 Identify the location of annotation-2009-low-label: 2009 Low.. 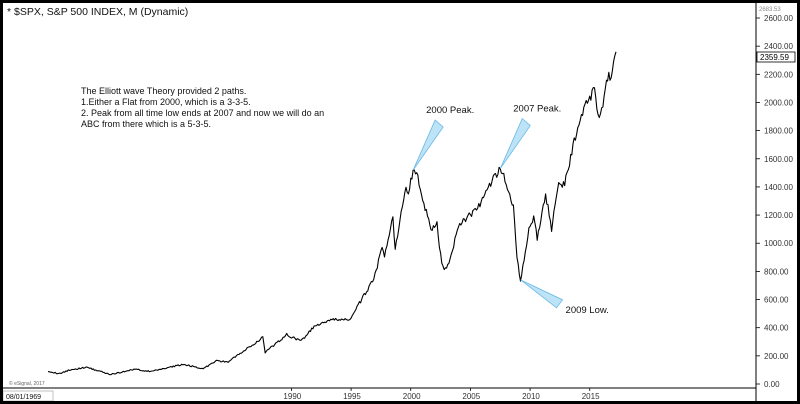
(587, 310).